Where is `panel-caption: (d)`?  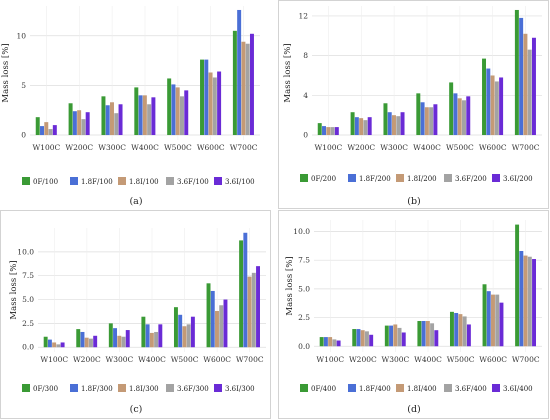
panel-caption: (d) is located at coordinates (414, 409).